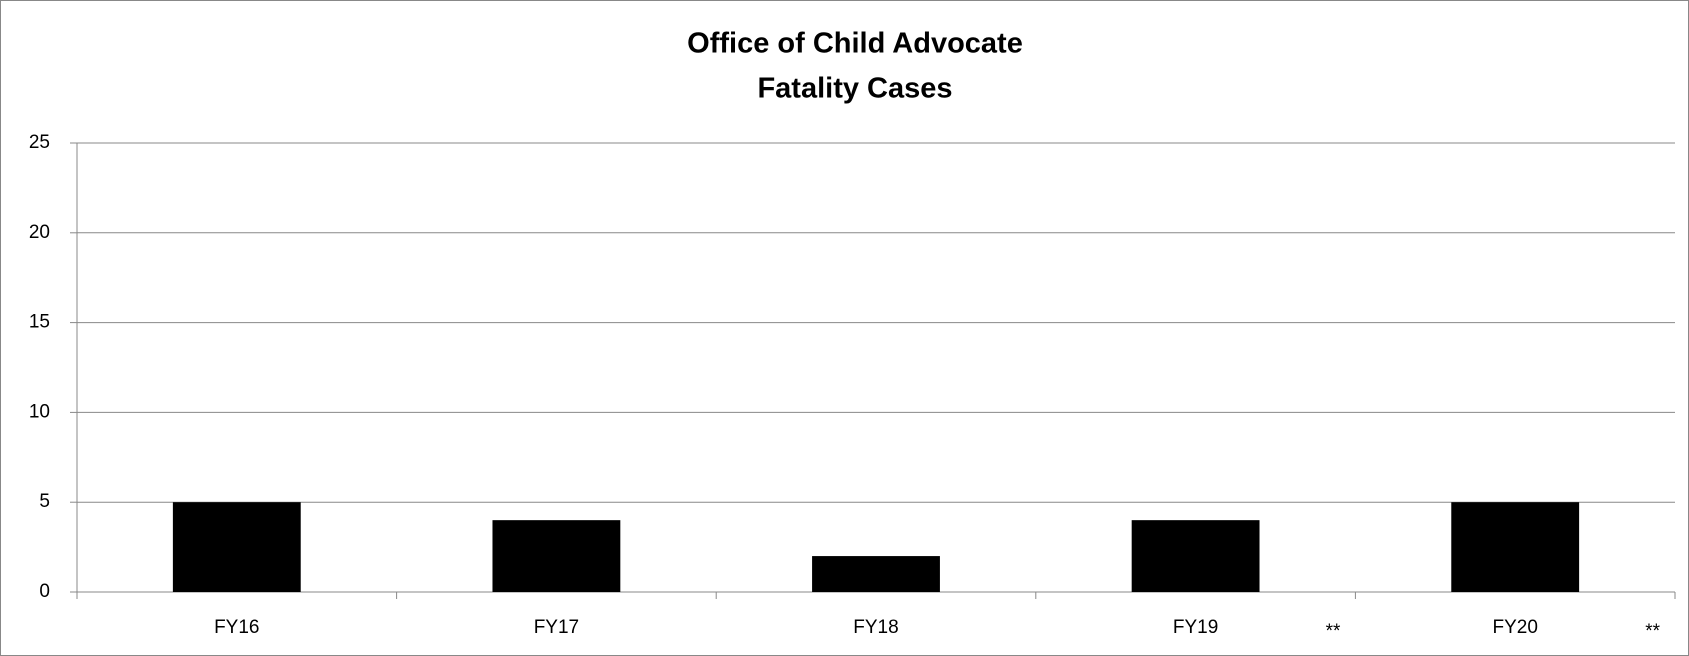 The width and height of the screenshot is (1689, 656). I want to click on y-tick-label: 15, so click(39, 322).